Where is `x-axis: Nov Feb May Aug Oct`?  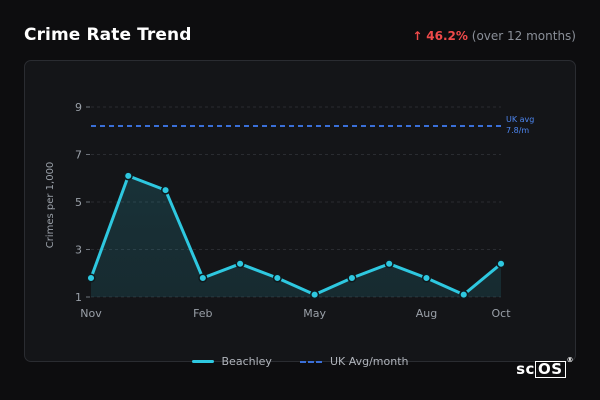 x-axis: Nov Feb May Aug Oct is located at coordinates (295, 313).